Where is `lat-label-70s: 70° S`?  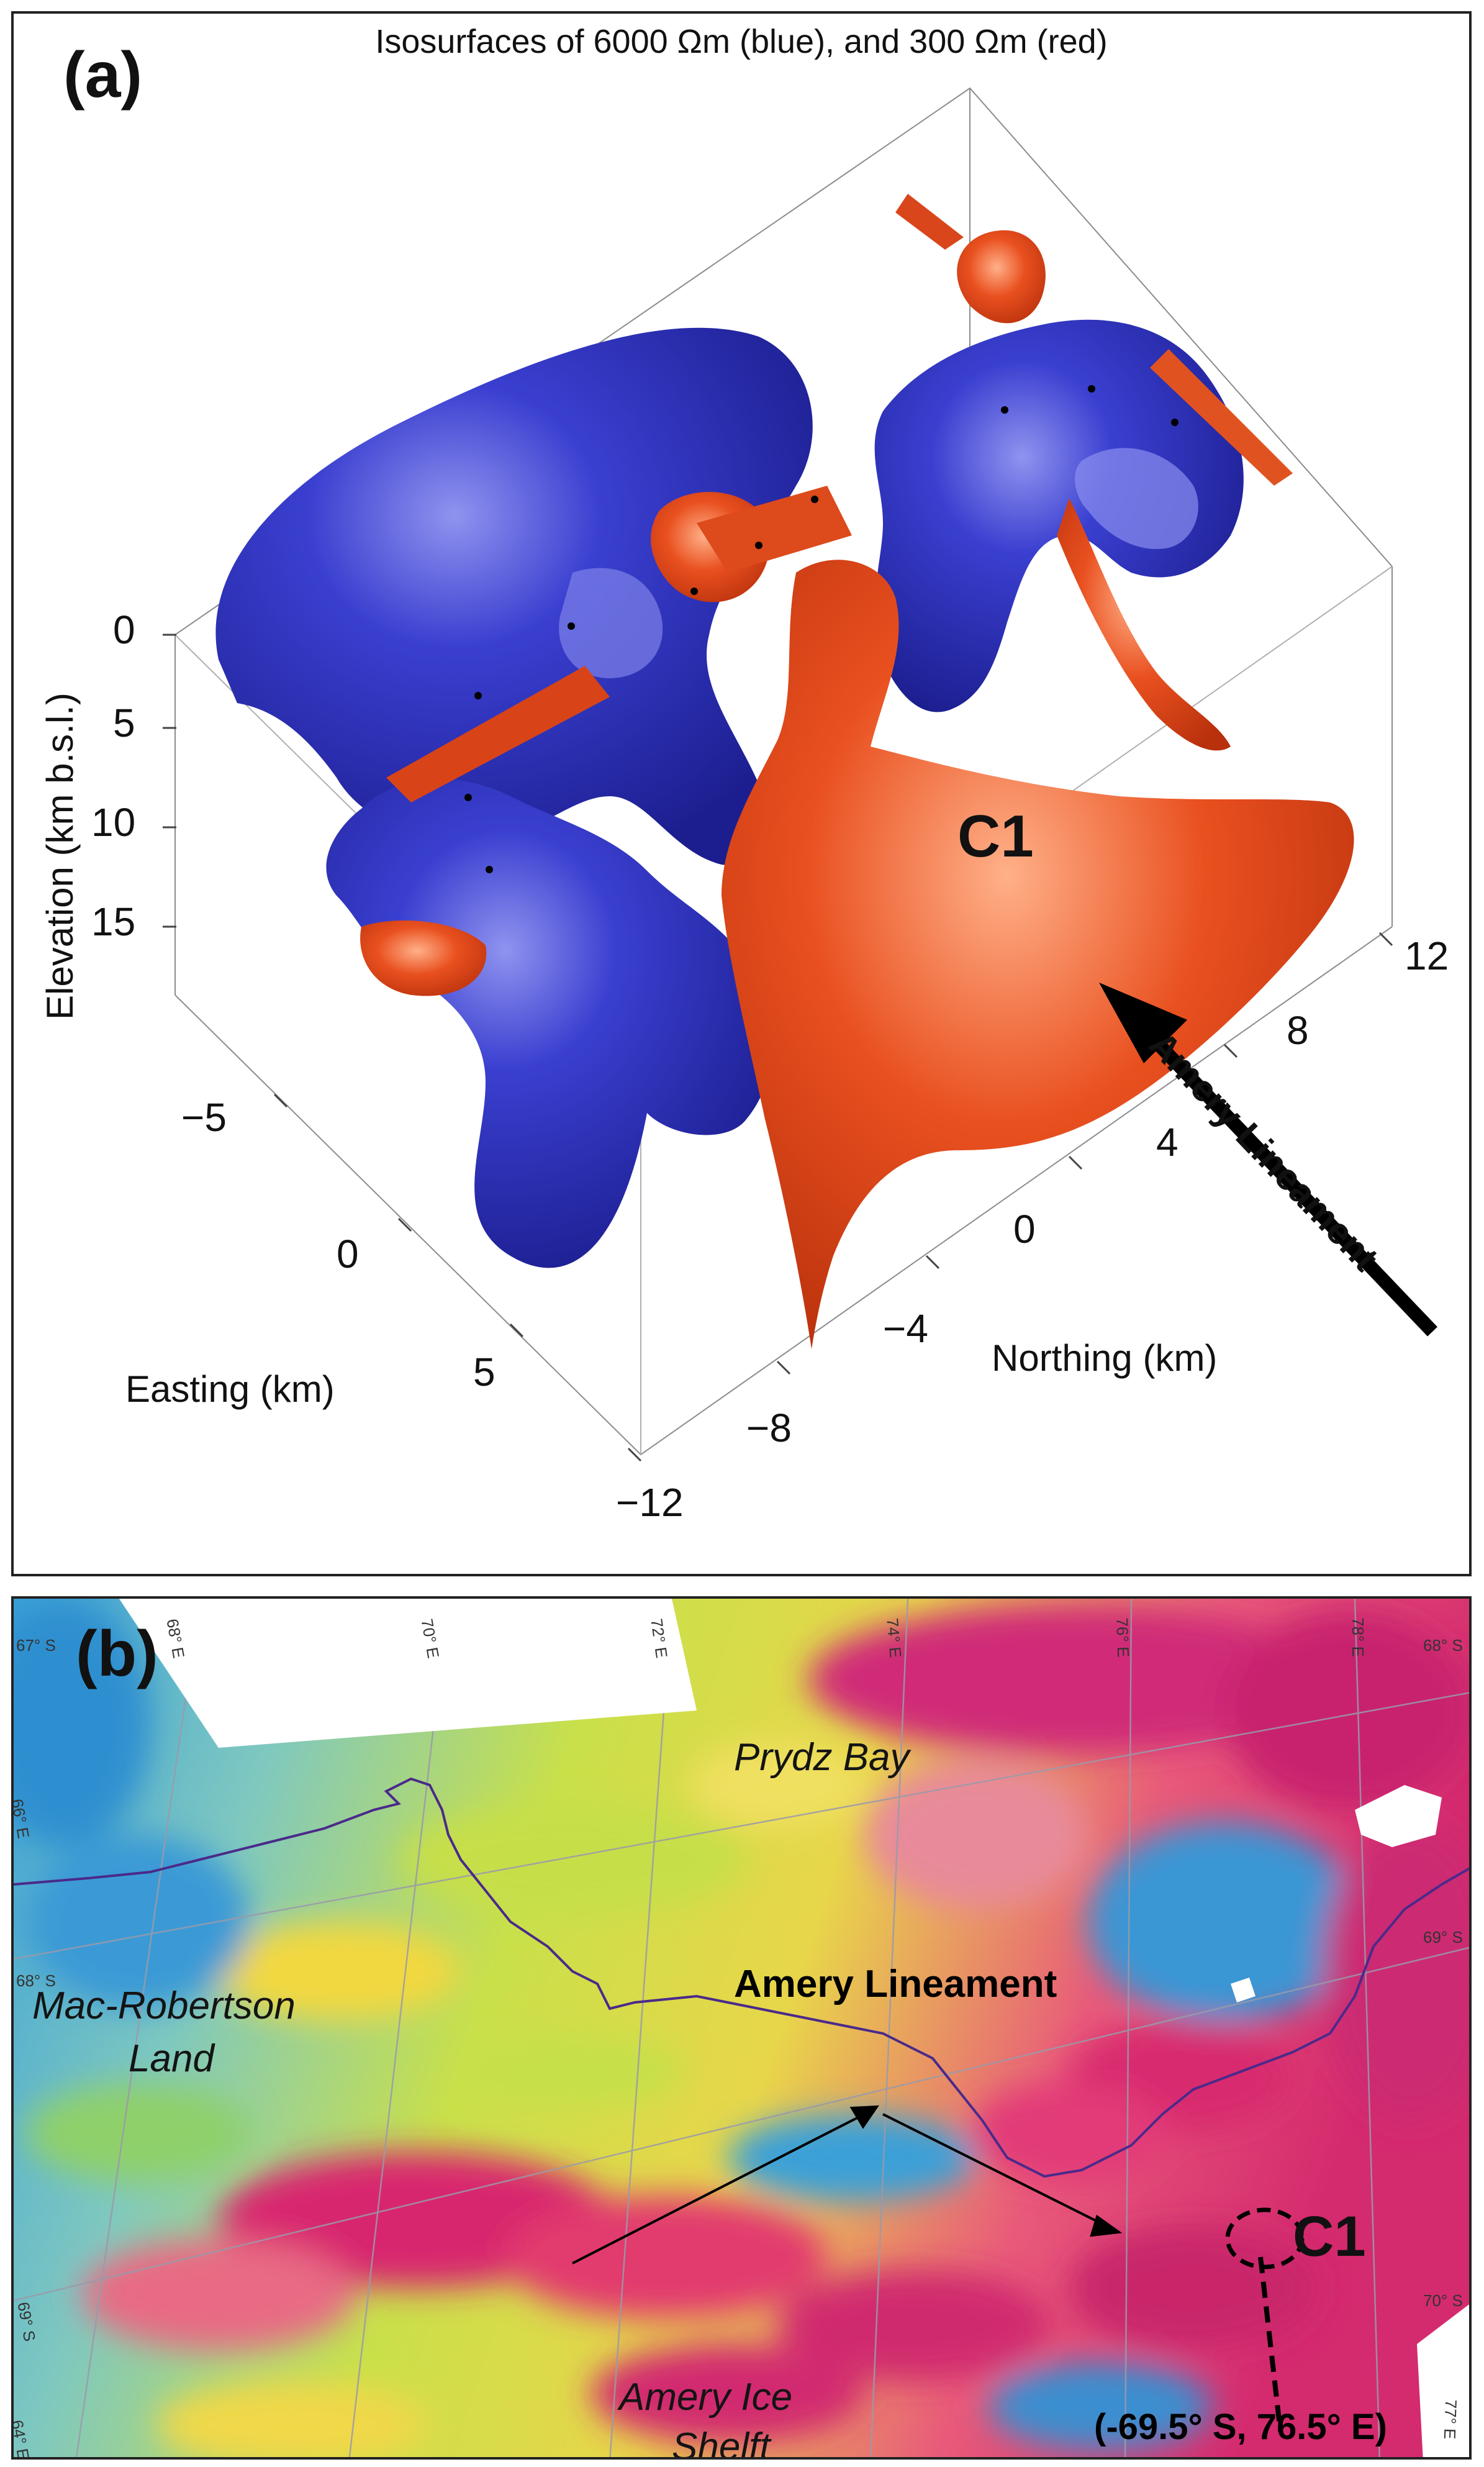 lat-label-70s: 70° S is located at coordinates (1443, 2300).